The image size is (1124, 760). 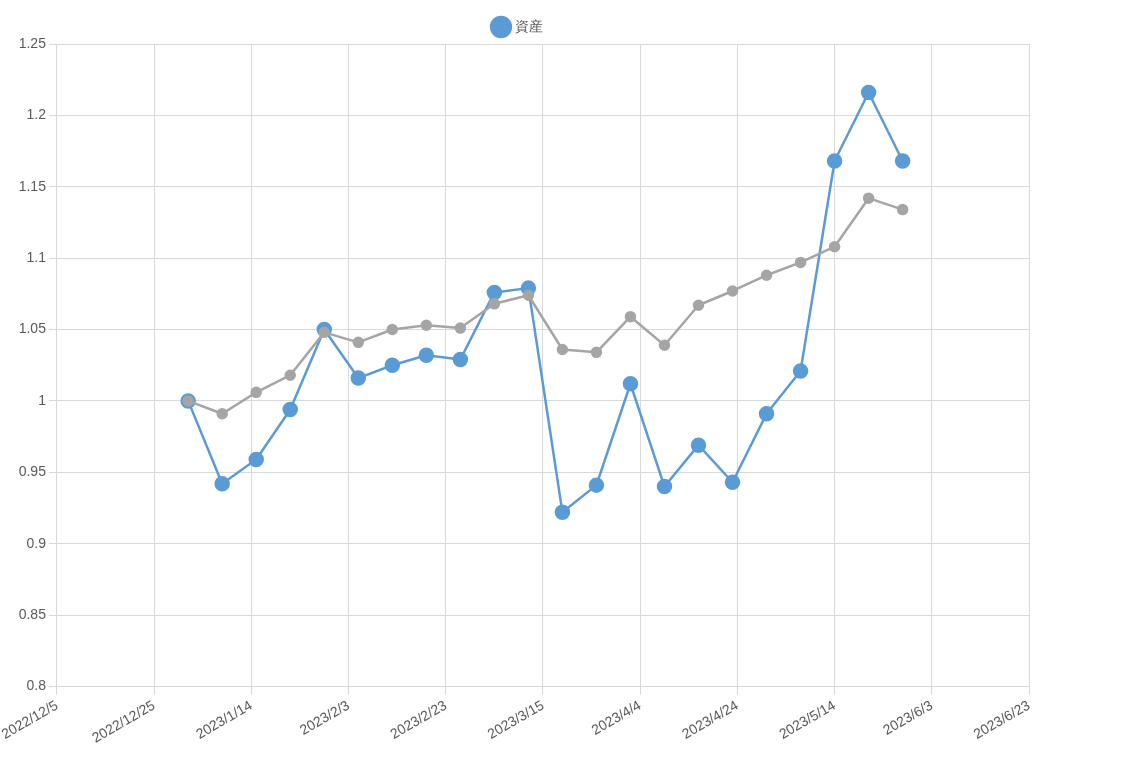 I want to click on y-tick-label: 0.85, so click(x=32, y=613).